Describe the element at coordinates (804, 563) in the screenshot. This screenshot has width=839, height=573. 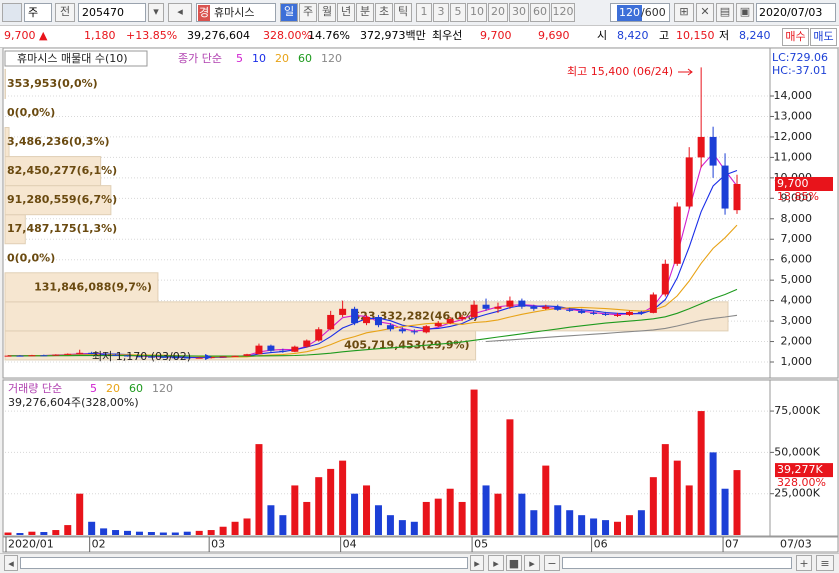
I see `zoom-in: +` at that location.